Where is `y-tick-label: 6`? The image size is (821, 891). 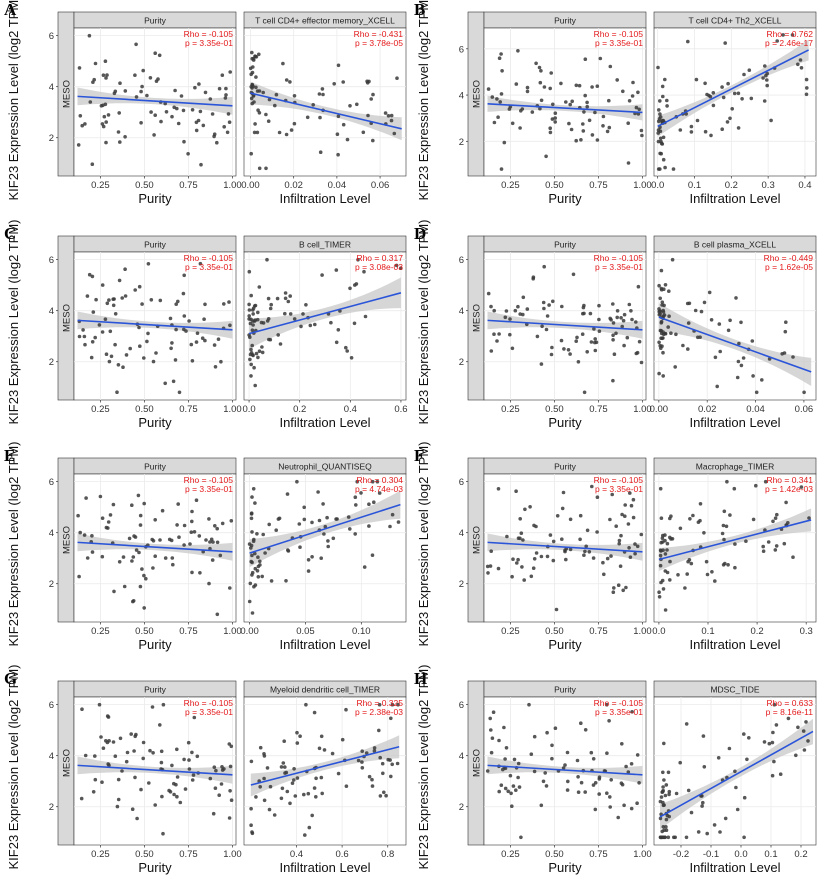 y-tick-label: 6 is located at coordinates (461, 260).